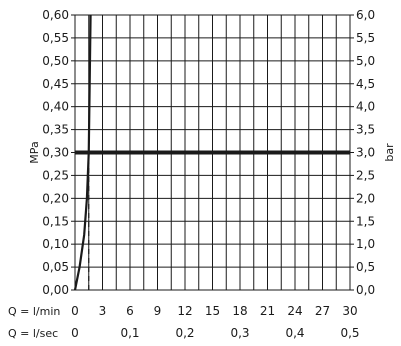  Describe the element at coordinates (55, 130) in the screenshot. I see `y-left-tick-label: 0,35` at that location.